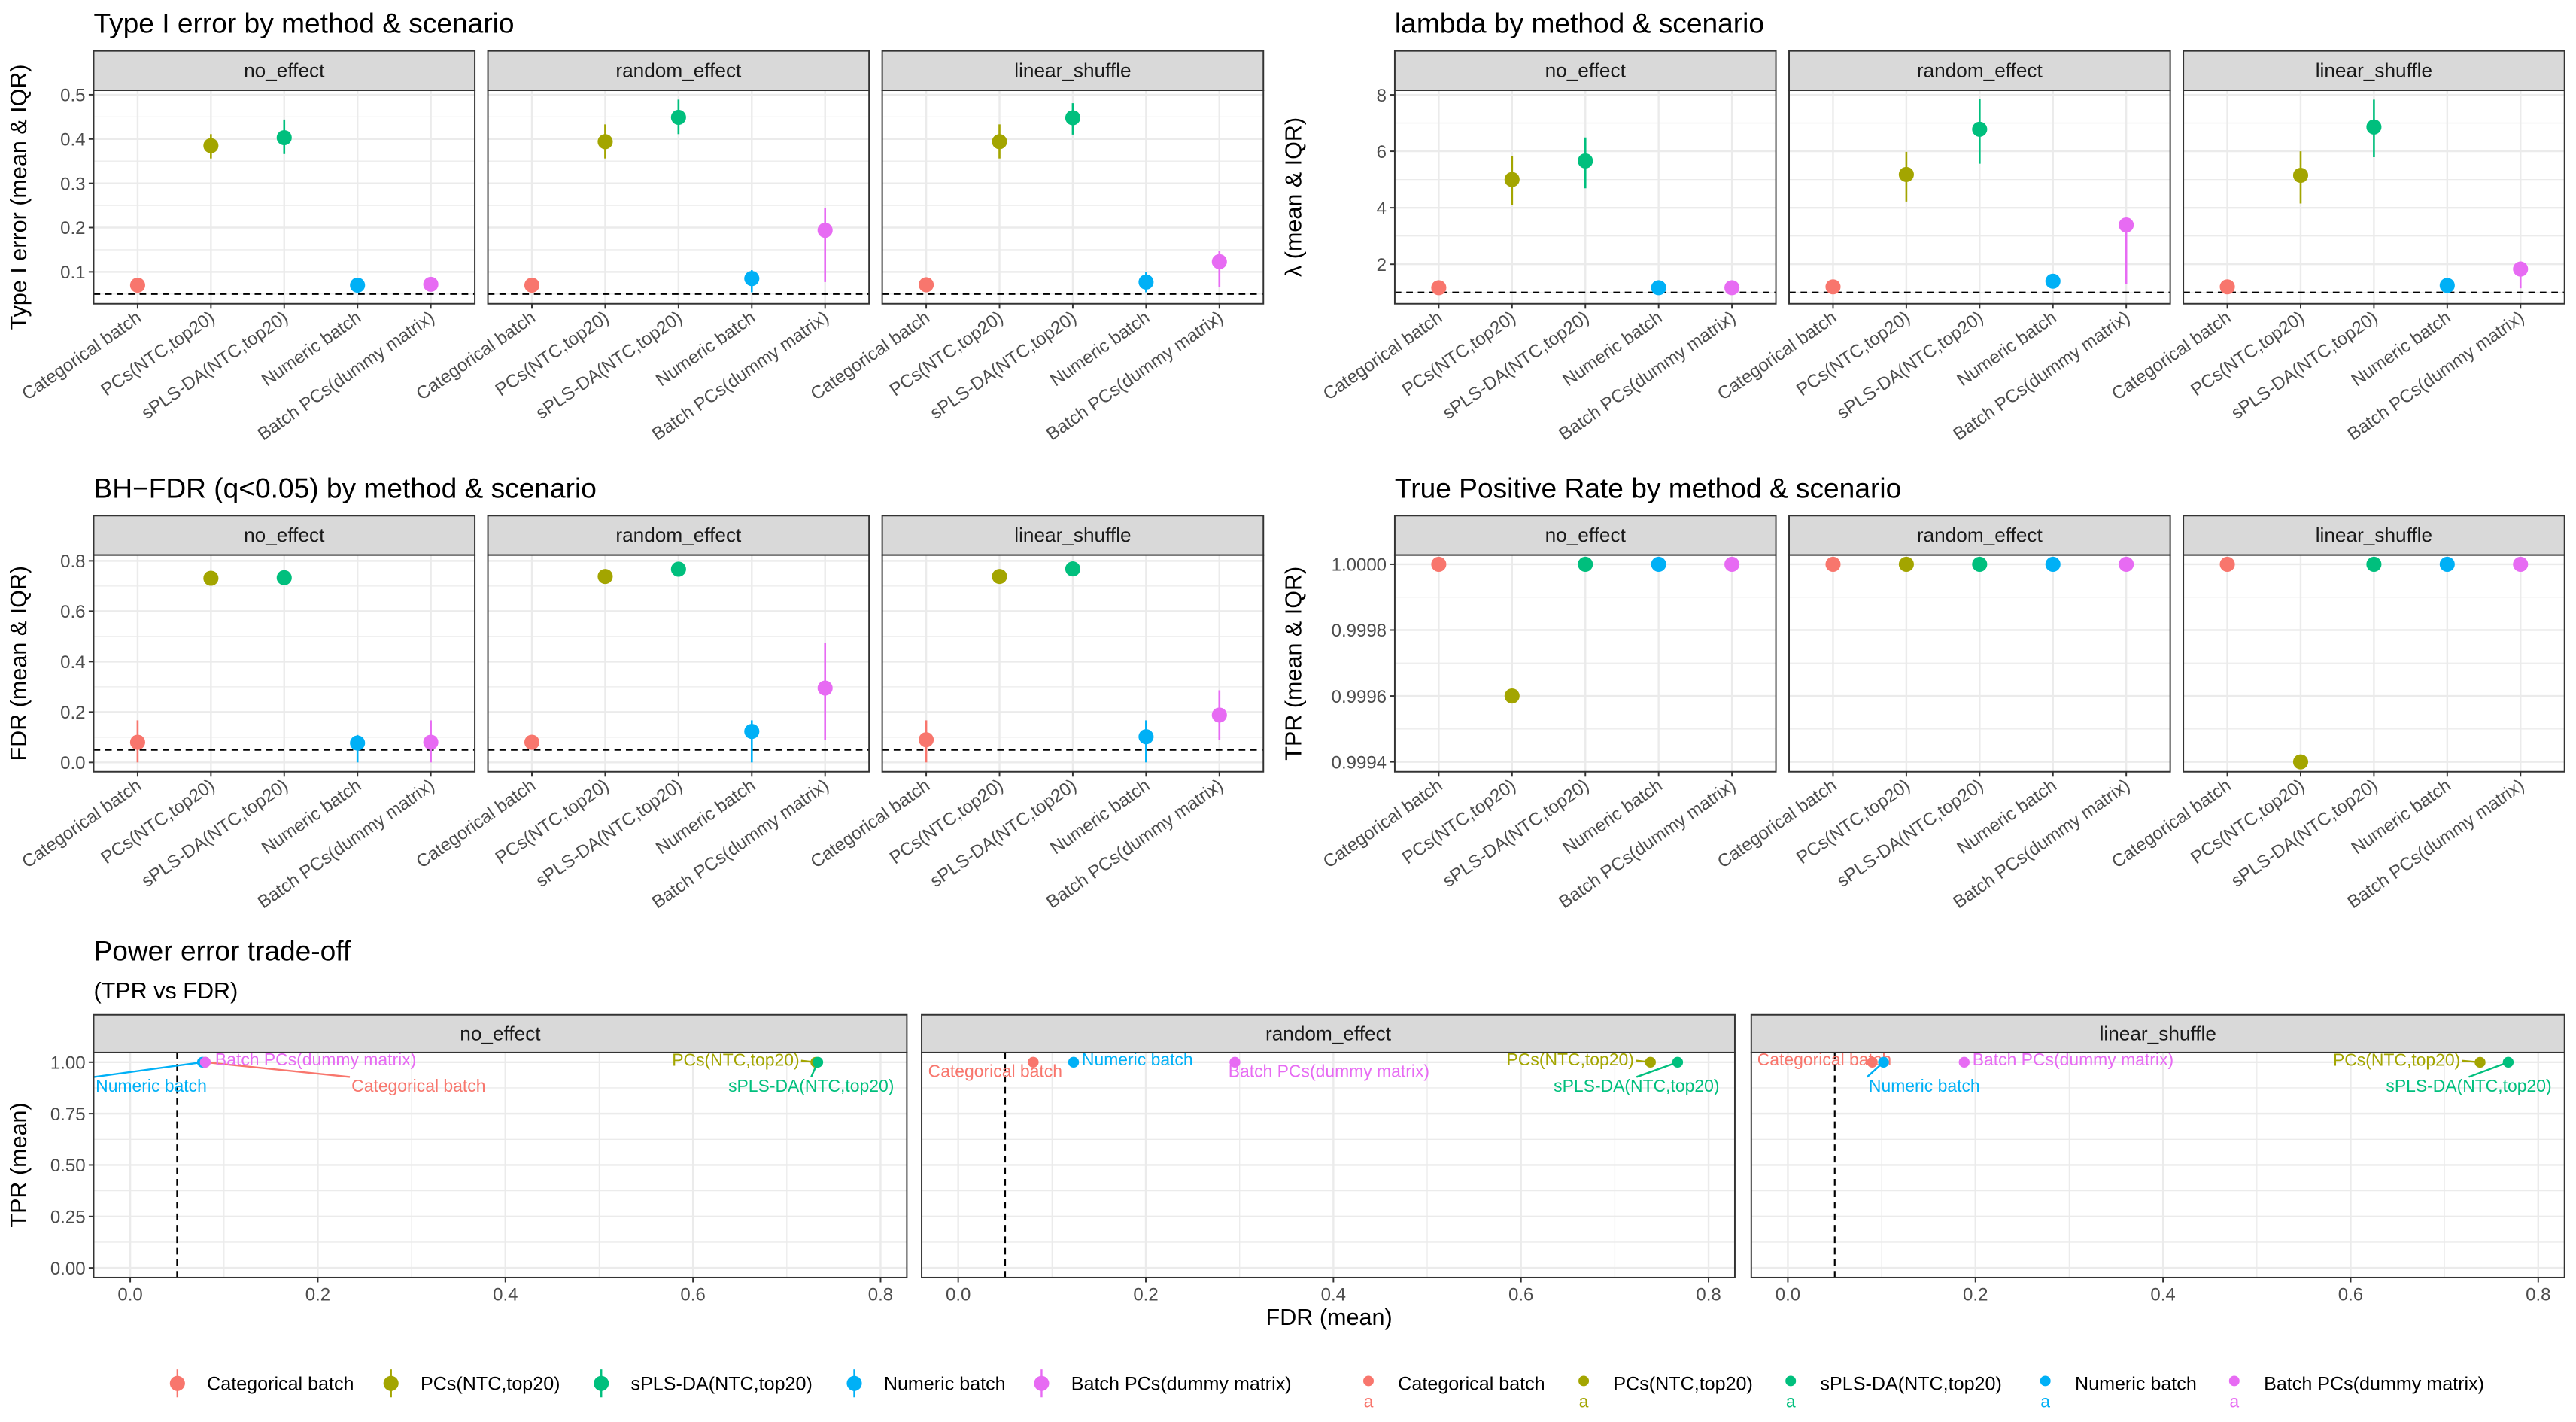 Image resolution: width=2576 pixels, height=1422 pixels. What do you see at coordinates (811, 1085) in the screenshot?
I see `point-label: sPLS-DA(NTC,top20)` at bounding box center [811, 1085].